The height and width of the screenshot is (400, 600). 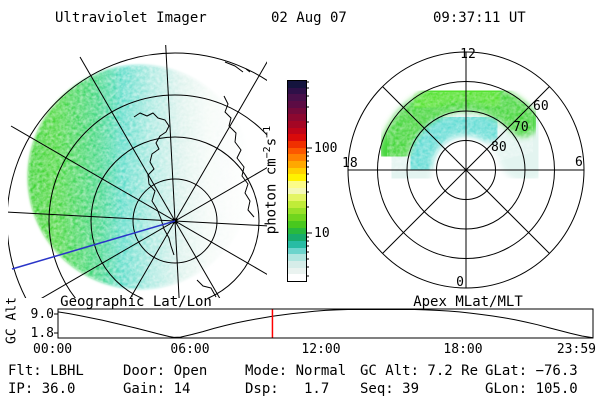 I want to click on status-glon: GLon: 105.0, so click(x=531, y=389).